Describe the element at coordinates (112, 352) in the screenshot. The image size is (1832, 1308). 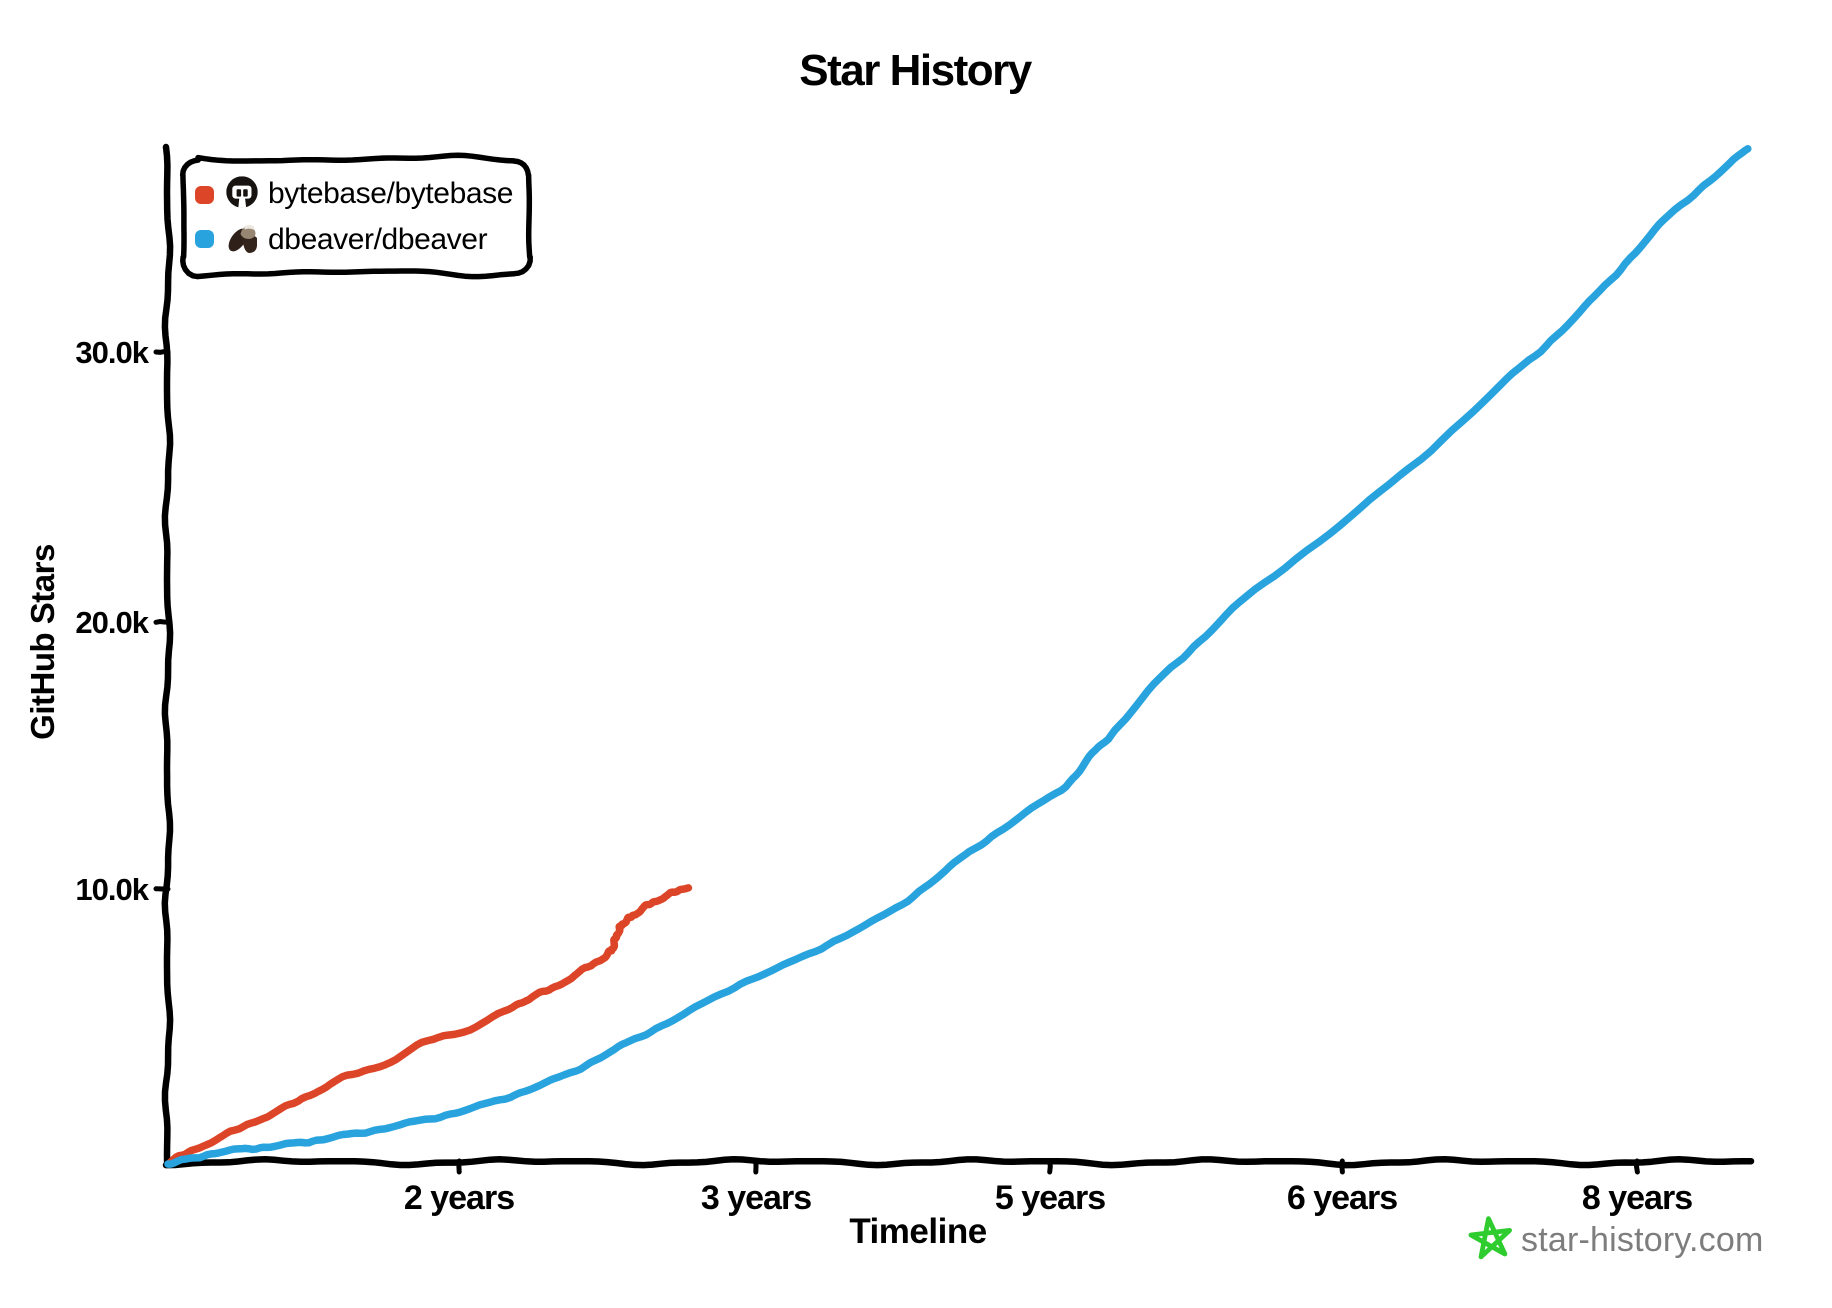
I see `svg-text: 30.0k` at that location.